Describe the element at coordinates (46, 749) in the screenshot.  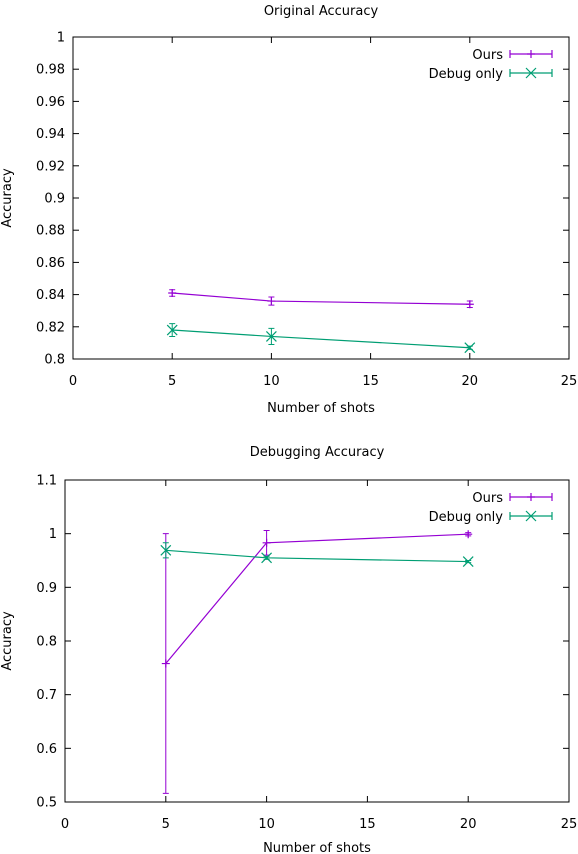
I see `y-tick-label: 0.6` at that location.